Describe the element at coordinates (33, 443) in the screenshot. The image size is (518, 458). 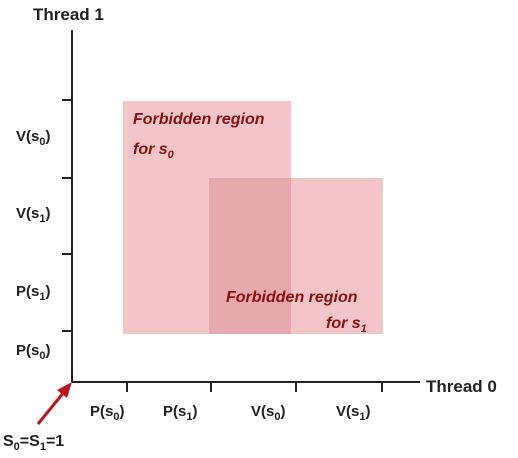
I see `origin-label: S0=S1=1` at that location.